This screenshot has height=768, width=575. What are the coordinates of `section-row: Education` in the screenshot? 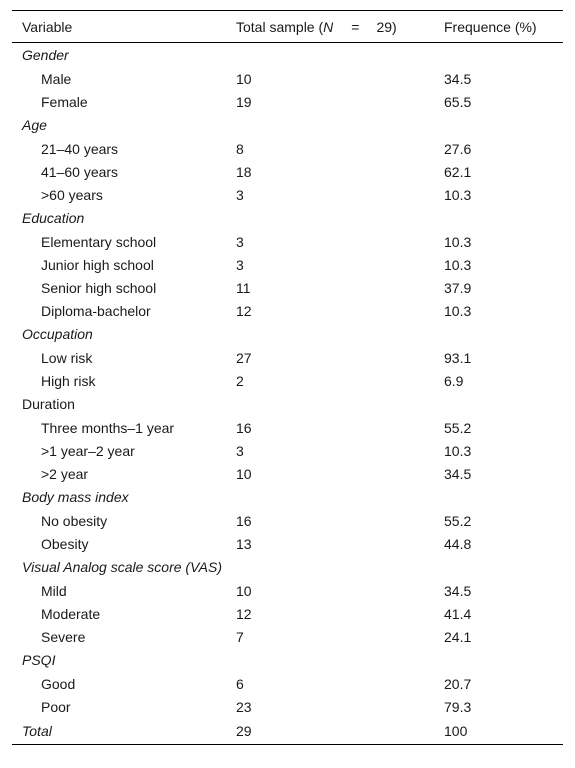 It's located at (287, 218).